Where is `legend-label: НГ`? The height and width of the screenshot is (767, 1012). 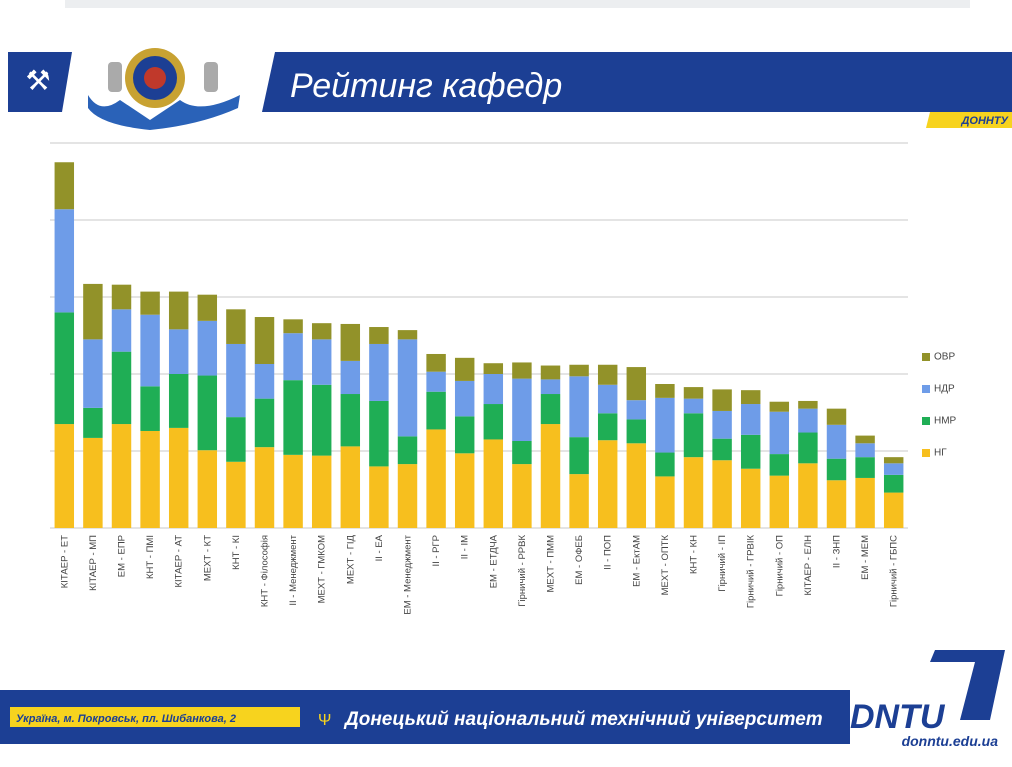 legend-label: НГ is located at coordinates (940, 453).